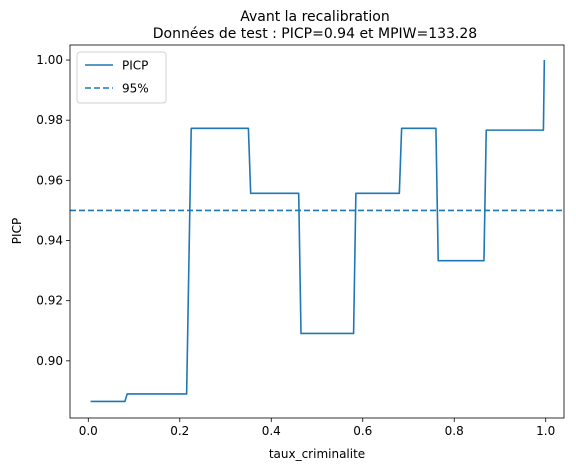 Image resolution: width=576 pixels, height=474 pixels. Describe the element at coordinates (317, 428) in the screenshot. I see `x-axis-ticks: 0.0 0.2 0.4 0.6 0.8 1.0` at that location.